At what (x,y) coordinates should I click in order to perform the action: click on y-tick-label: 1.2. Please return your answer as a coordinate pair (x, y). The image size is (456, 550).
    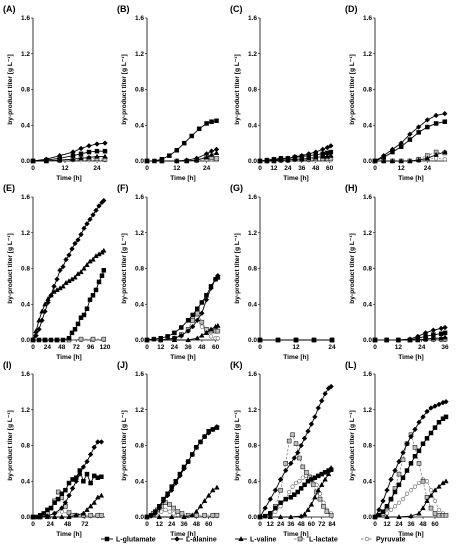
    Looking at the image, I should click on (25, 54).